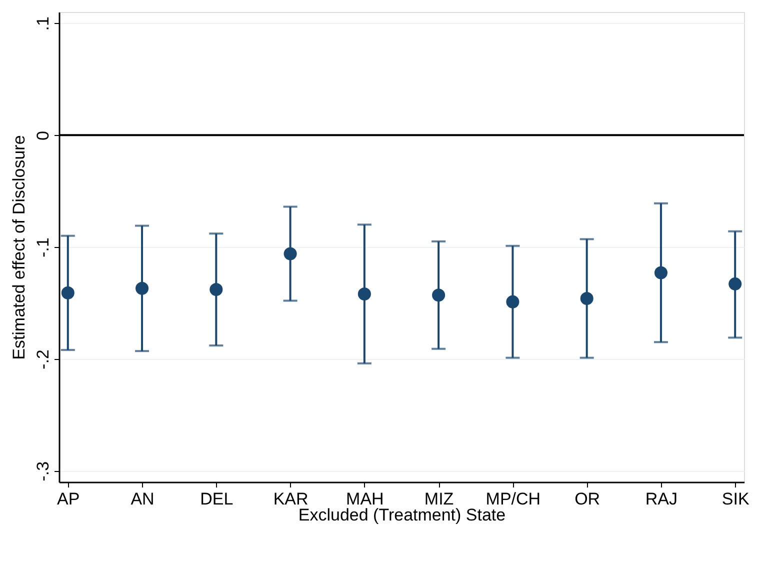 The image size is (783, 572). What do you see at coordinates (217, 499) in the screenshot?
I see `x-tick-label: DEL` at bounding box center [217, 499].